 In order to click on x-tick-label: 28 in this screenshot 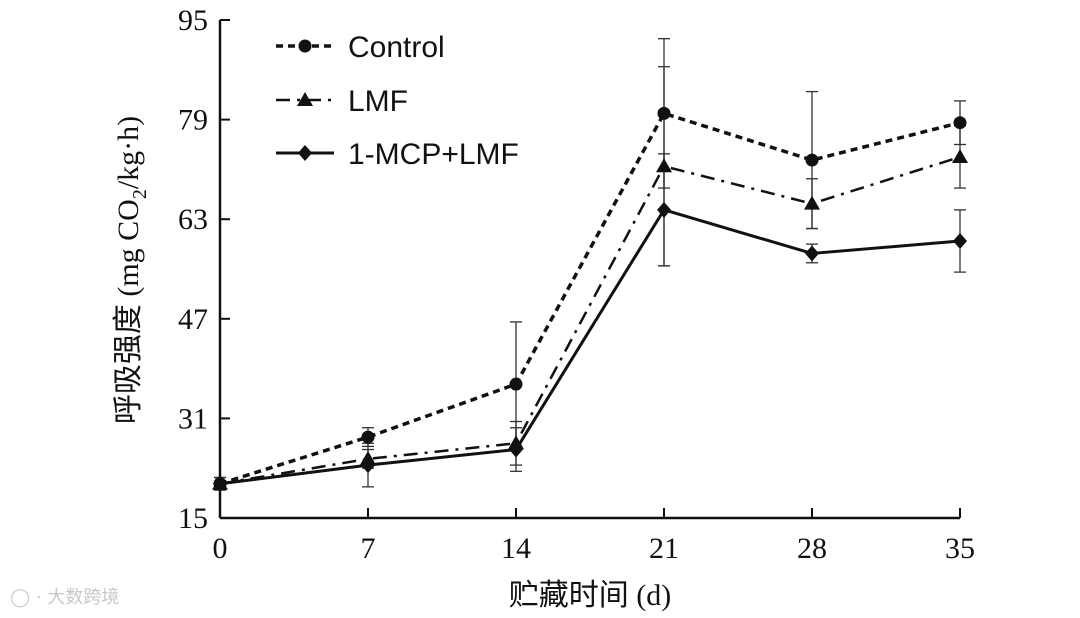, I will do `click(812, 548)`.